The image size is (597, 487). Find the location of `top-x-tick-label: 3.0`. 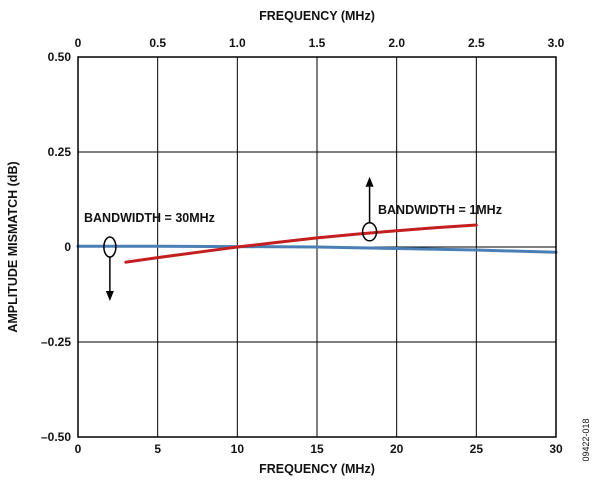

top-x-tick-label: 3.0 is located at coordinates (556, 43).